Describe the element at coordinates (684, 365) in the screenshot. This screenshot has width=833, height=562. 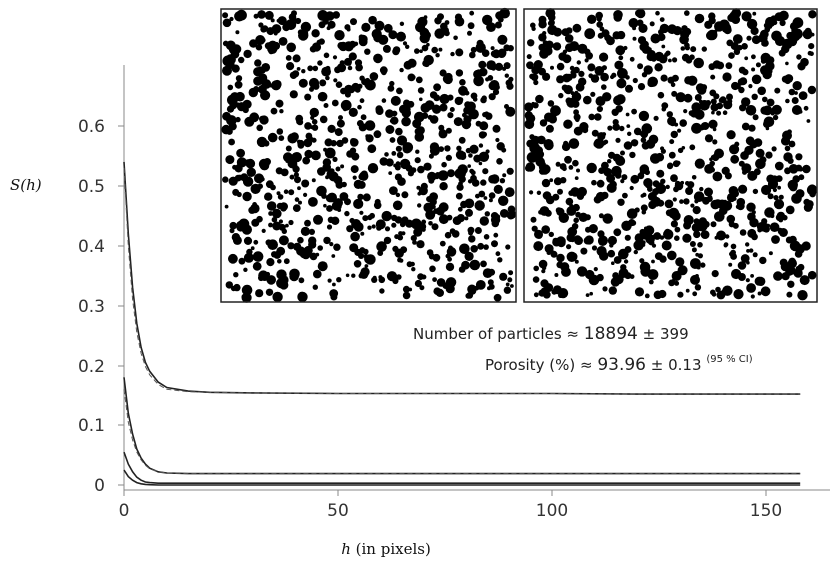
I see `porosity-err: 0.13` at that location.